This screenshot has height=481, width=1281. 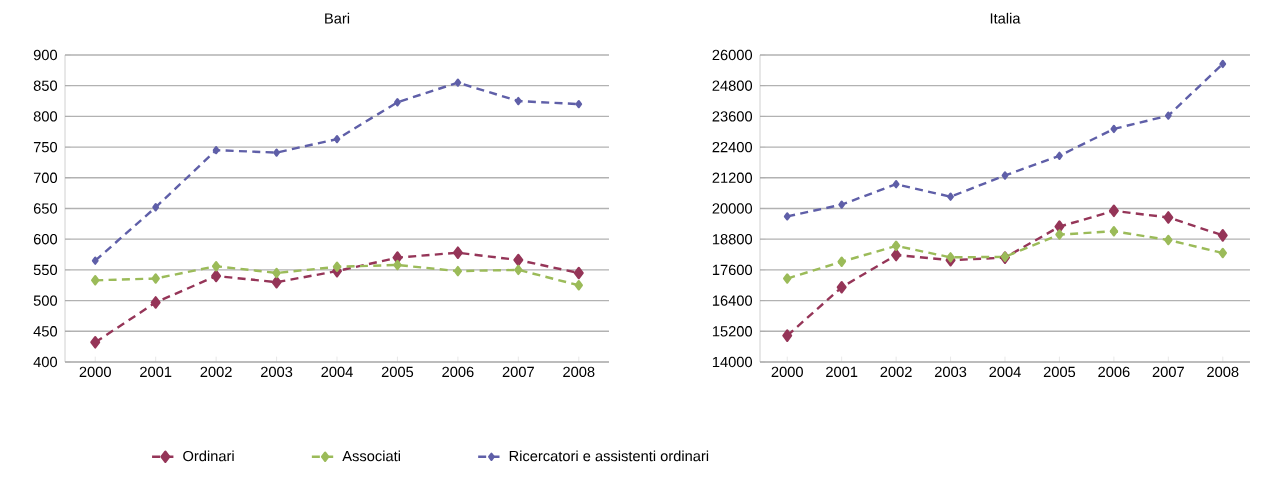 What do you see at coordinates (208, 456) in the screenshot?
I see `legend-label: Ordinari` at bounding box center [208, 456].